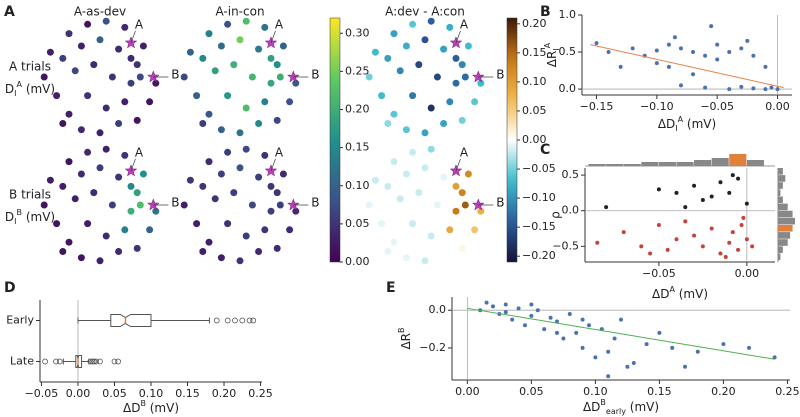  I want to click on x-tick-label: 0.05, so click(531, 391).